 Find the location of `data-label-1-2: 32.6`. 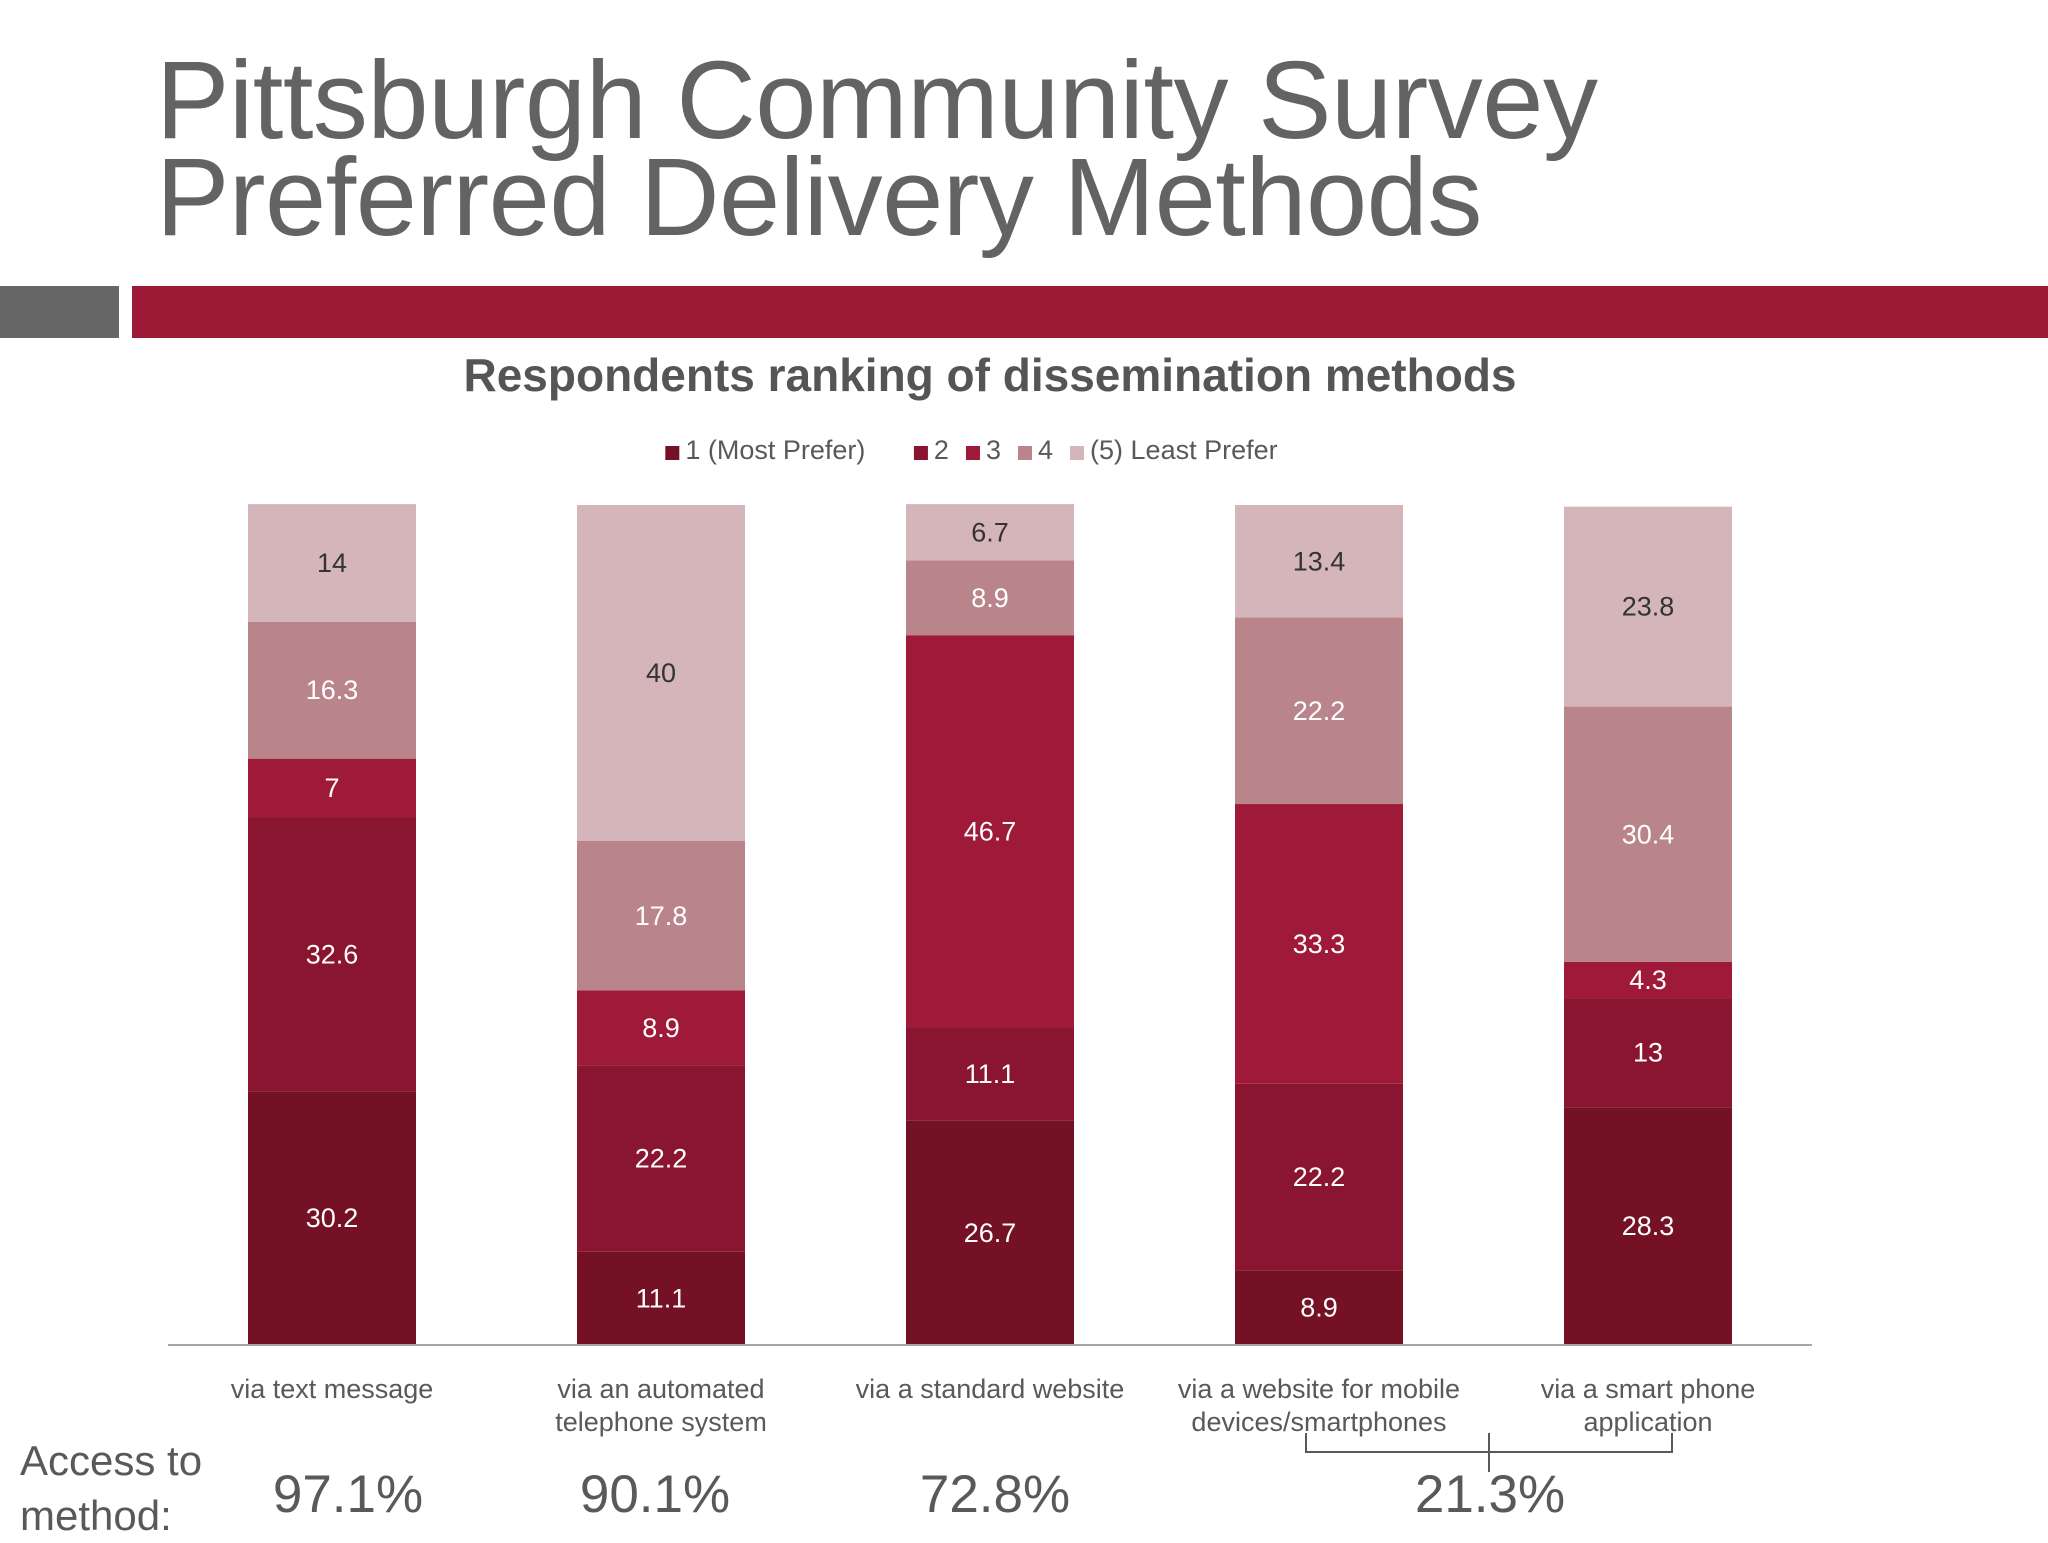

data-label-1-2: 32.6 is located at coordinates (332, 954).